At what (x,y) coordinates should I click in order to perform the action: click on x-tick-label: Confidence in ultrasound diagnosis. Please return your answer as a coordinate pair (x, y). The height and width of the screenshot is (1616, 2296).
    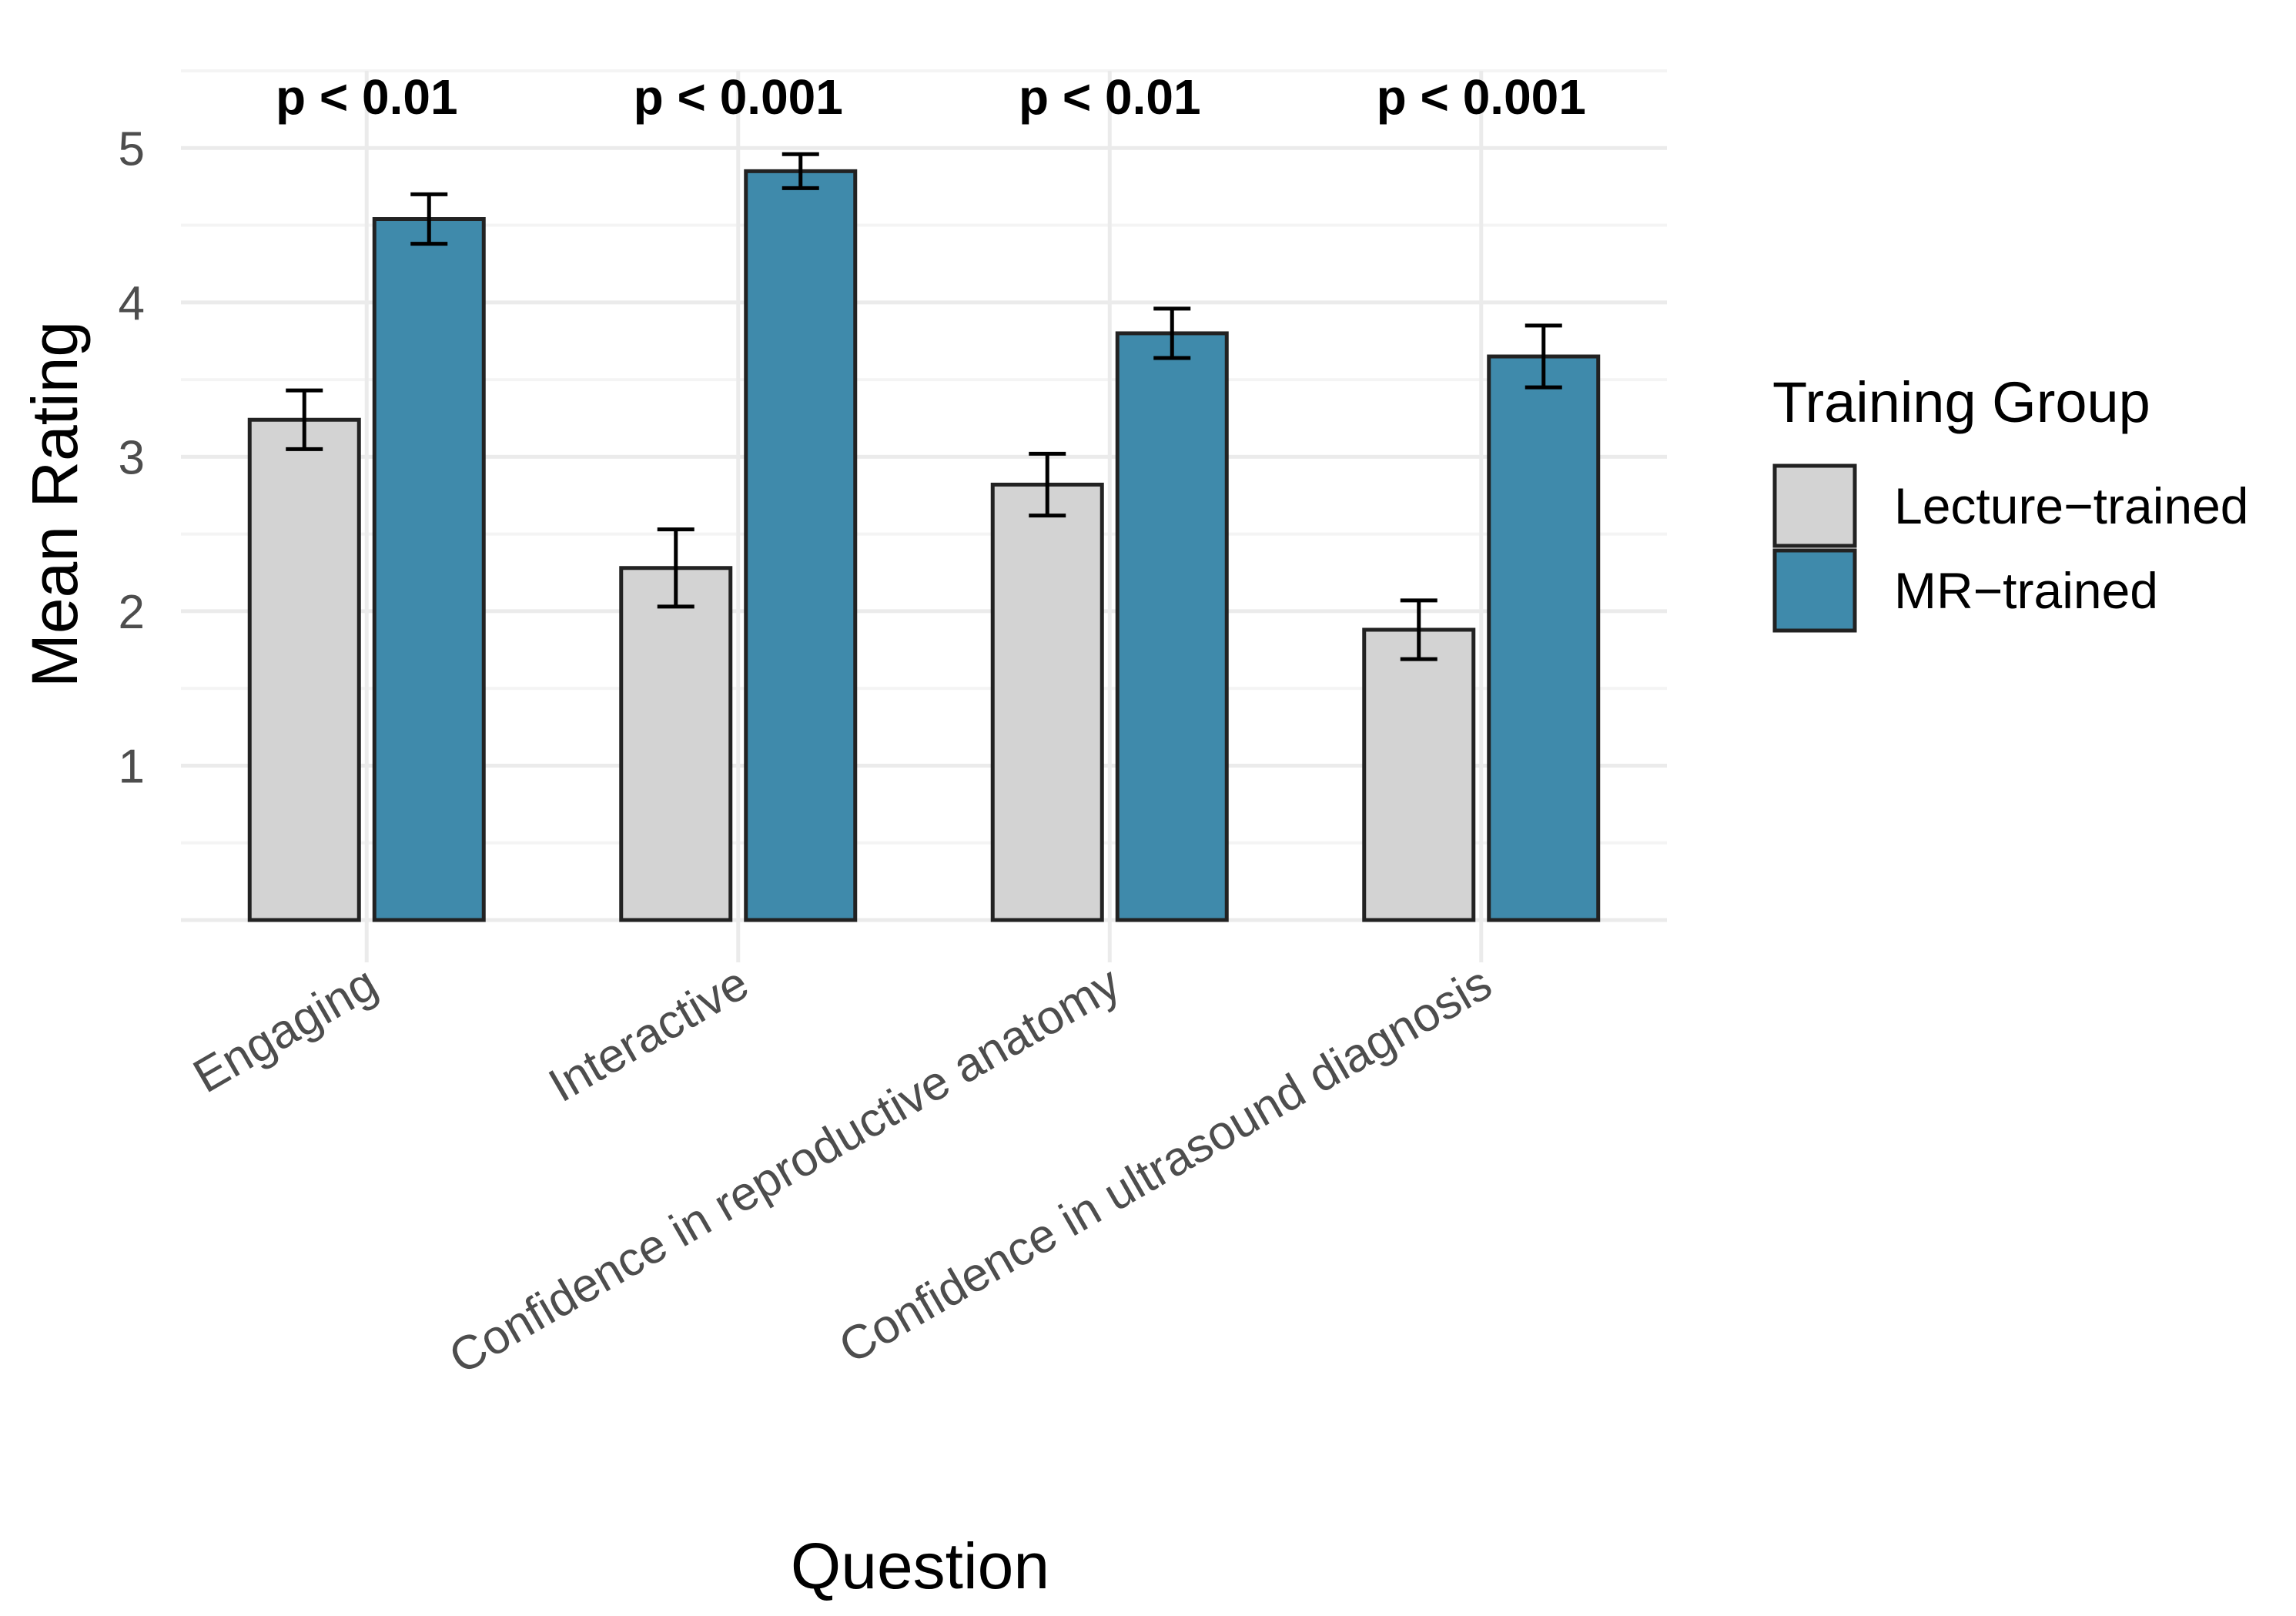
    Looking at the image, I should click on (1165, 1165).